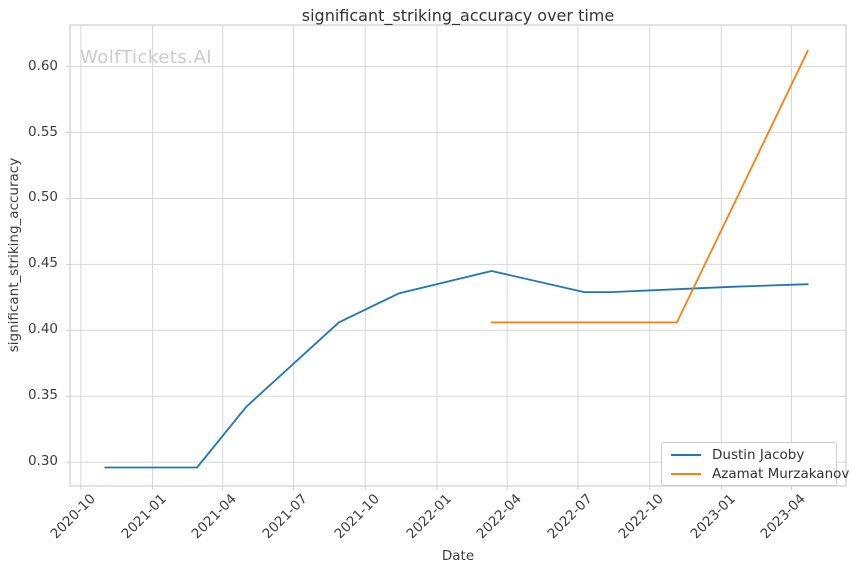 The height and width of the screenshot is (575, 852). I want to click on x-axis-label: Date, so click(458, 556).